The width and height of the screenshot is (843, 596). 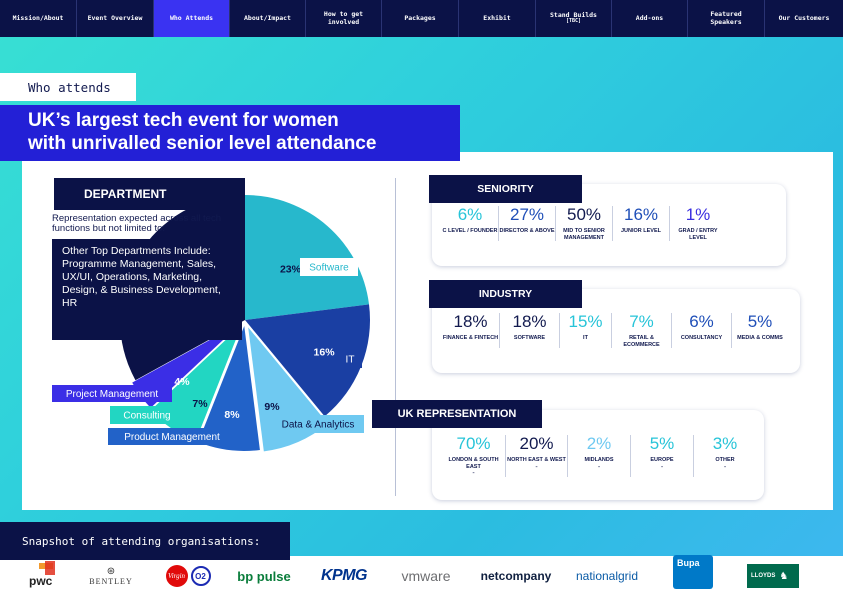 What do you see at coordinates (268, 18) in the screenshot?
I see `tab-about-impact: About/Impact` at bounding box center [268, 18].